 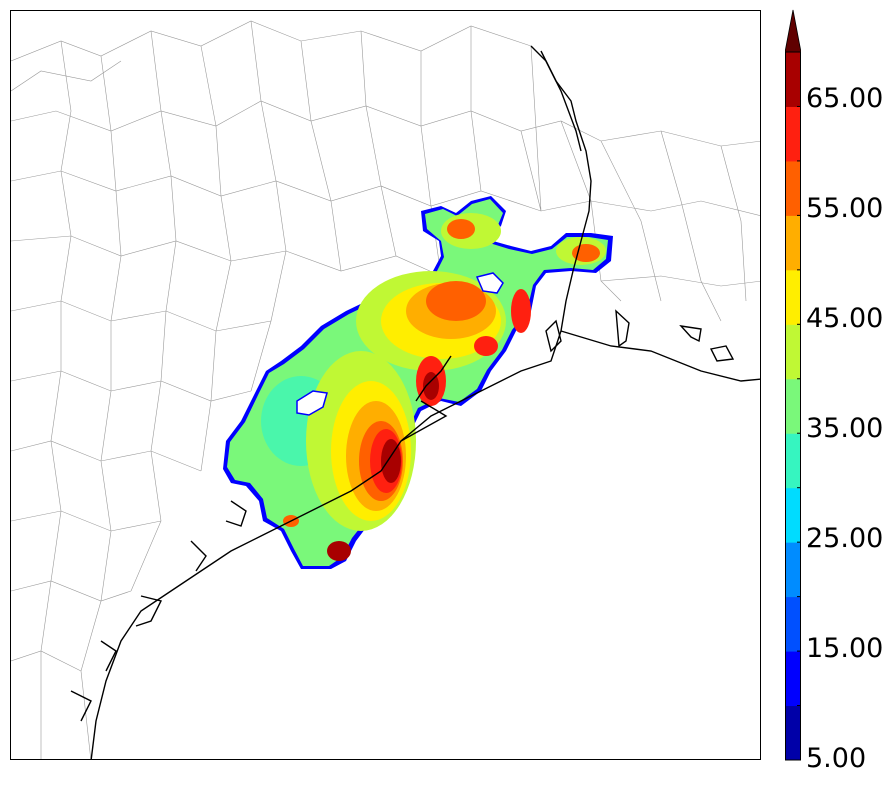 What do you see at coordinates (836, 758) in the screenshot?
I see `colorbar-label-5: 5.00` at bounding box center [836, 758].